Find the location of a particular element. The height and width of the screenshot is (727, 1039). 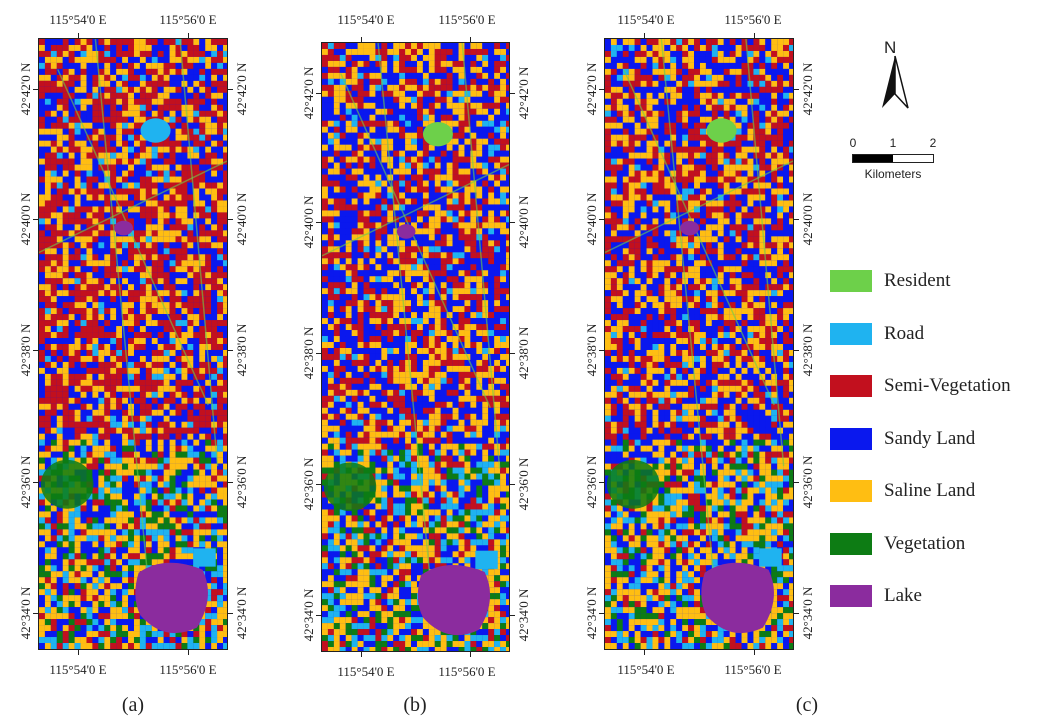

legend-label: Lake is located at coordinates (903, 595).